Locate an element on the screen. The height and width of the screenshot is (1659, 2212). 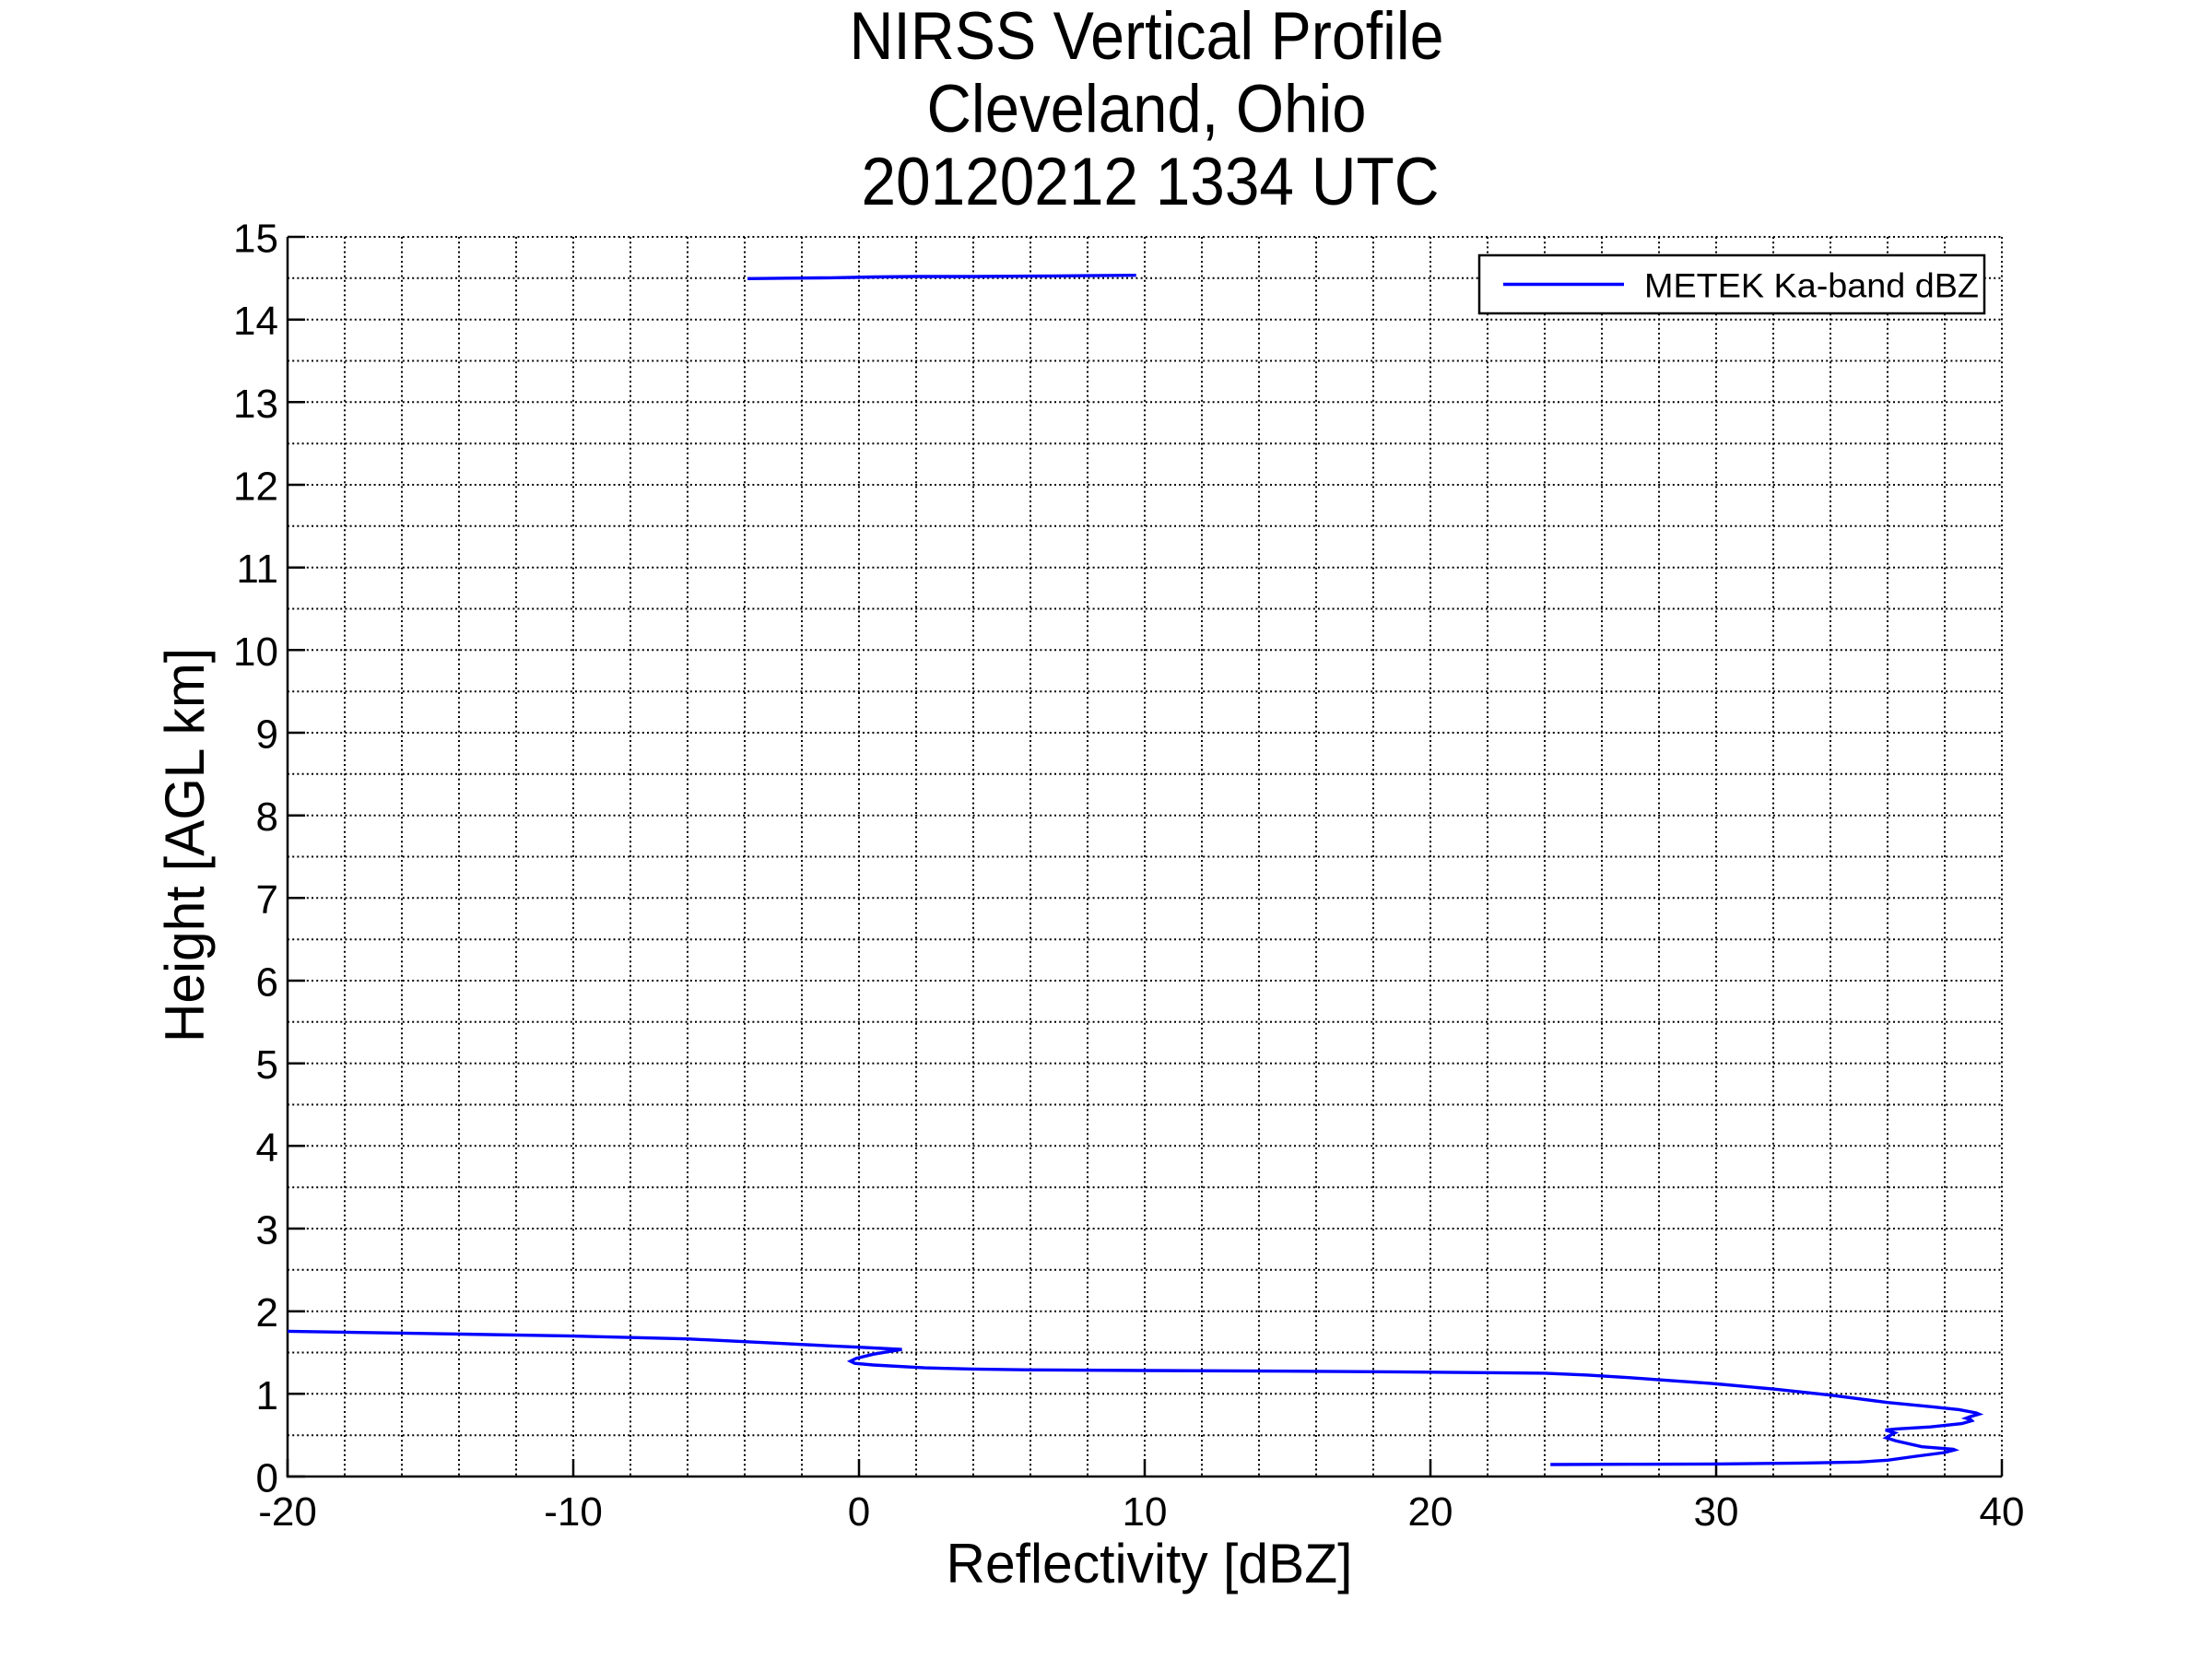
svg-text: 8 is located at coordinates (267, 817).